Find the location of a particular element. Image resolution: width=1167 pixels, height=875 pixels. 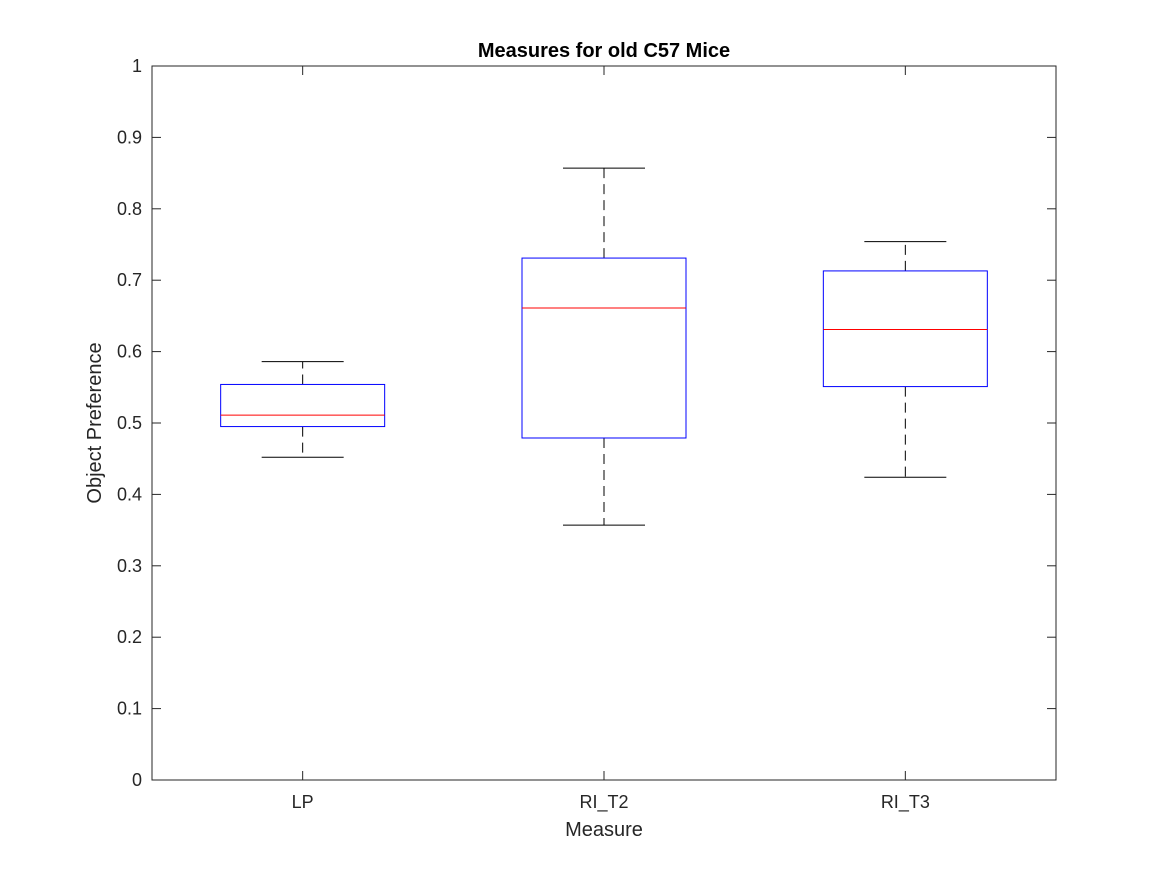

y-tick-label: 0.9 is located at coordinates (129, 137).